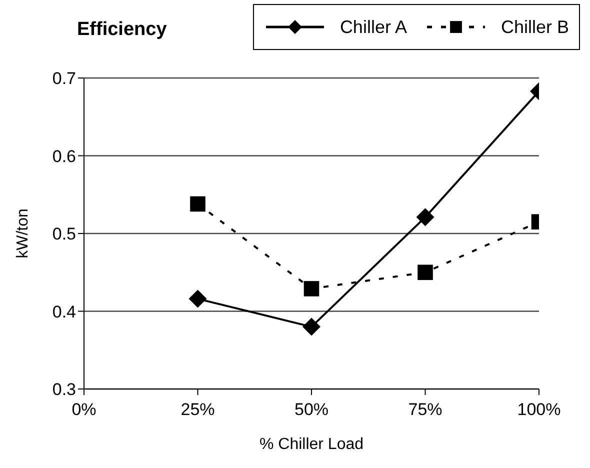  Describe the element at coordinates (539, 410) in the screenshot. I see `x-tick-label: 100%` at that location.